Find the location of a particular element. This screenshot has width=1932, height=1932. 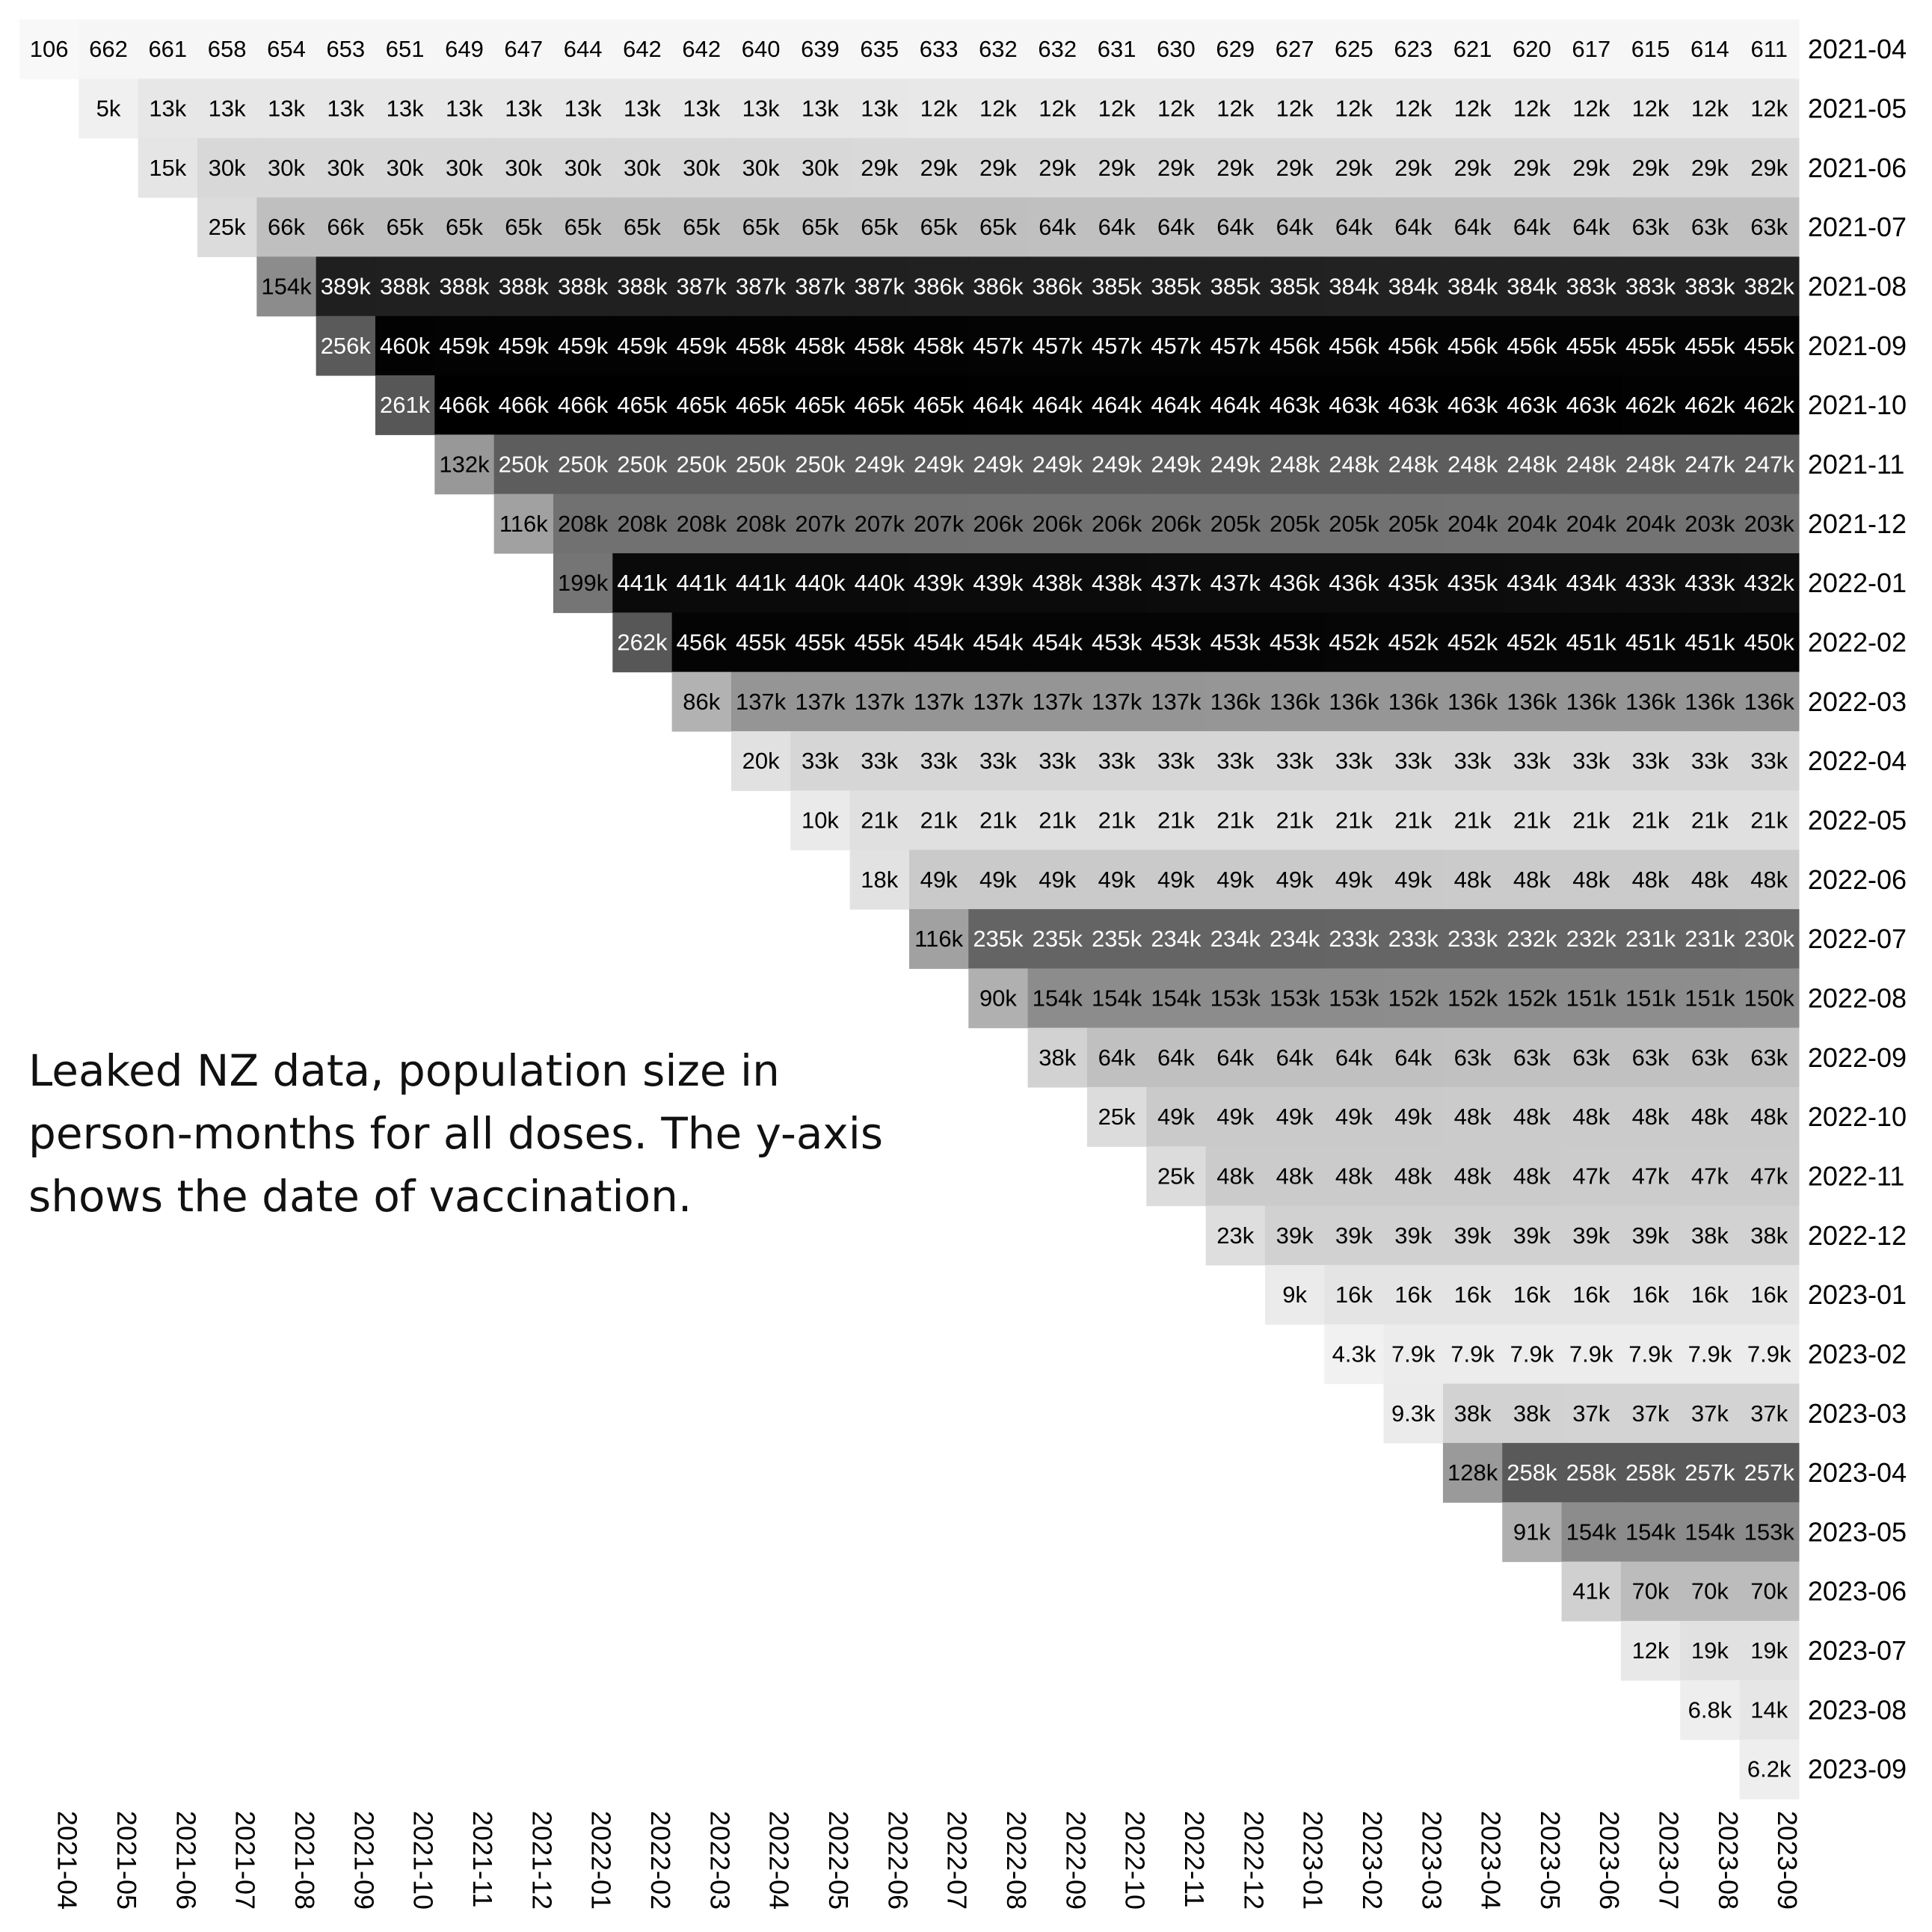

cell-value-label: 232k is located at coordinates (1532, 939).